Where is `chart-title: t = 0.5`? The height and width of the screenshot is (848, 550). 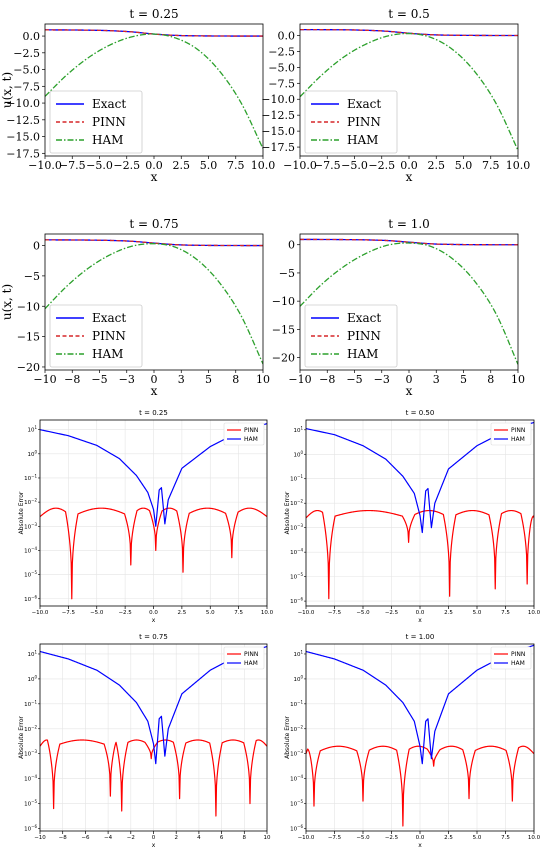 chart-title: t = 0.5 is located at coordinates (409, 14).